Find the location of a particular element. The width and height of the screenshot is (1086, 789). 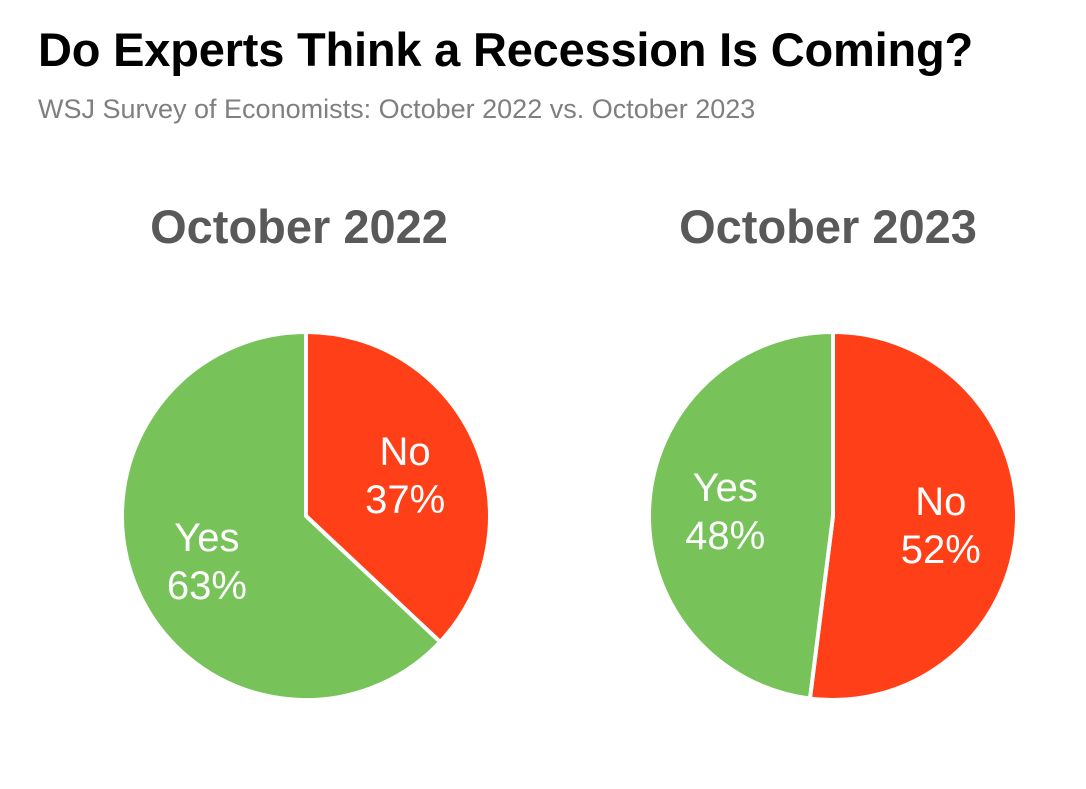

pie-value-no-0: 37% is located at coordinates (405, 500).